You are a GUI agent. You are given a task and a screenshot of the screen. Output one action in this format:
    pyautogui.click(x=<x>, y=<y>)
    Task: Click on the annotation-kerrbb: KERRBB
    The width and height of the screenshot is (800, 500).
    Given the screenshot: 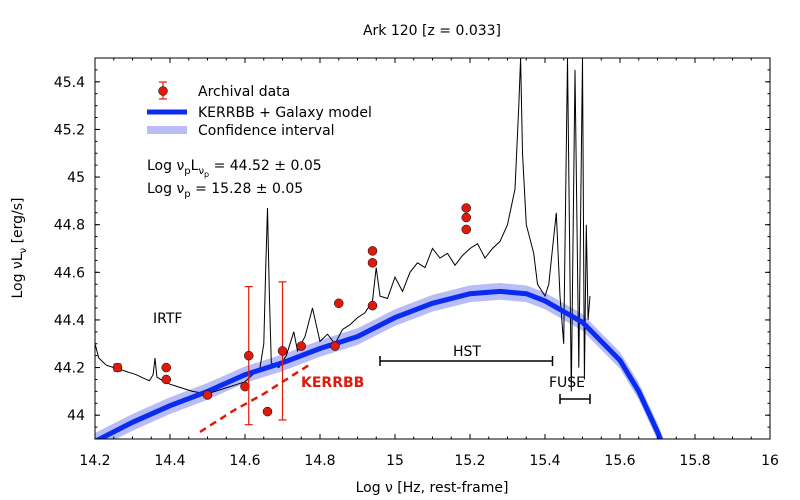 What is the action you would take?
    pyautogui.click(x=332, y=383)
    